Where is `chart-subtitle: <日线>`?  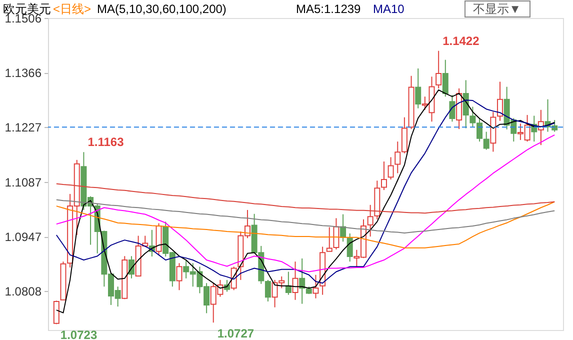
chart-subtitle: <日线> is located at coordinates (72, 9).